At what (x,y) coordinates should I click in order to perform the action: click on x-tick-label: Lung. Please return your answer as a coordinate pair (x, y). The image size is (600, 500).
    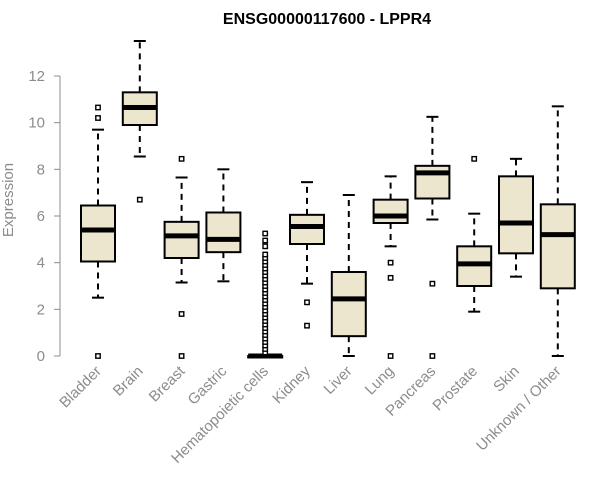
    Looking at the image, I should click on (380, 381).